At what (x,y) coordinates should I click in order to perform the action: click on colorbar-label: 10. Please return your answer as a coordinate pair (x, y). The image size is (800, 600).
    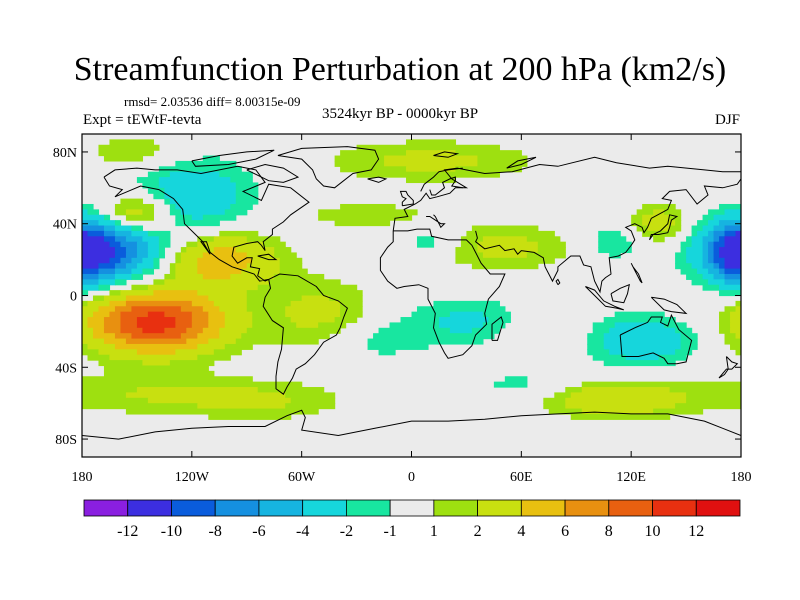
    Looking at the image, I should click on (653, 531).